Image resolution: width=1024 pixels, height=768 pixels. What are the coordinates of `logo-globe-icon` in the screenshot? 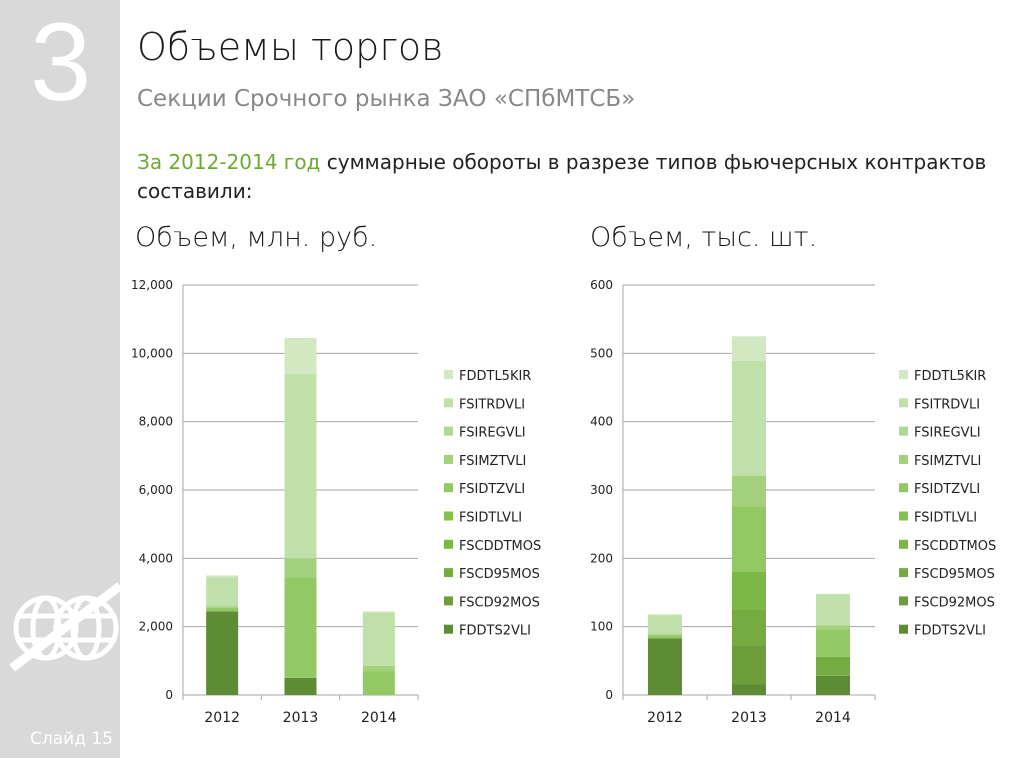 It's located at (66, 627).